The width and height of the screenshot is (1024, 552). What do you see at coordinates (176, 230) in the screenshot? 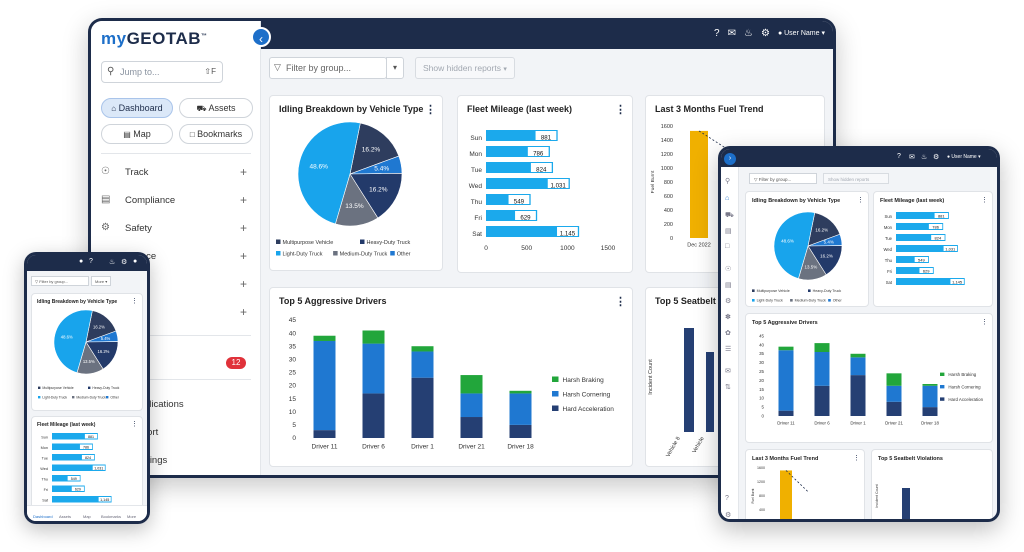
I see `sidebar-item-safety: ⚙ Safety +` at bounding box center [176, 230].